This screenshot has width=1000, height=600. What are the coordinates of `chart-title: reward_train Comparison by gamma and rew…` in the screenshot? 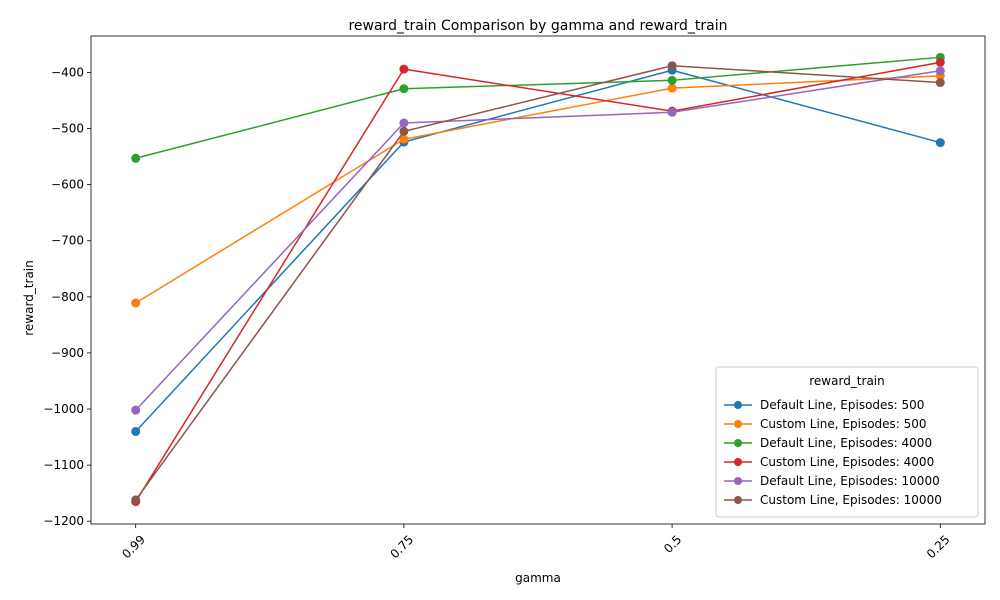 It's located at (537, 26).